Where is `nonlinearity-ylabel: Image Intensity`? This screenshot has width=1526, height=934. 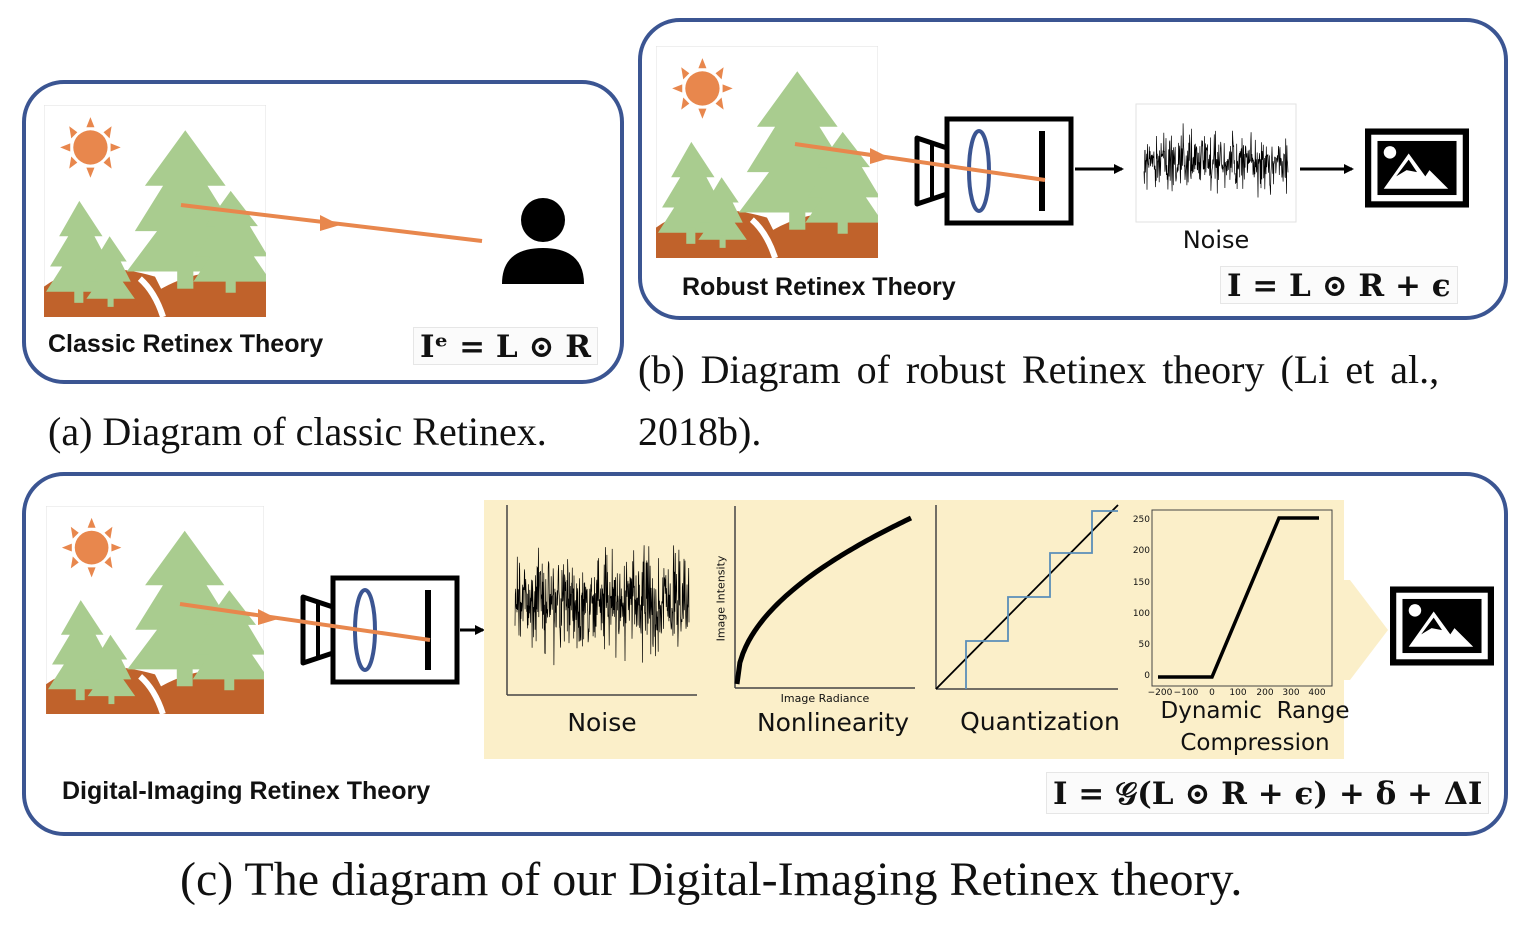
nonlinearity-ylabel: Image Intensity is located at coordinates (721, 598).